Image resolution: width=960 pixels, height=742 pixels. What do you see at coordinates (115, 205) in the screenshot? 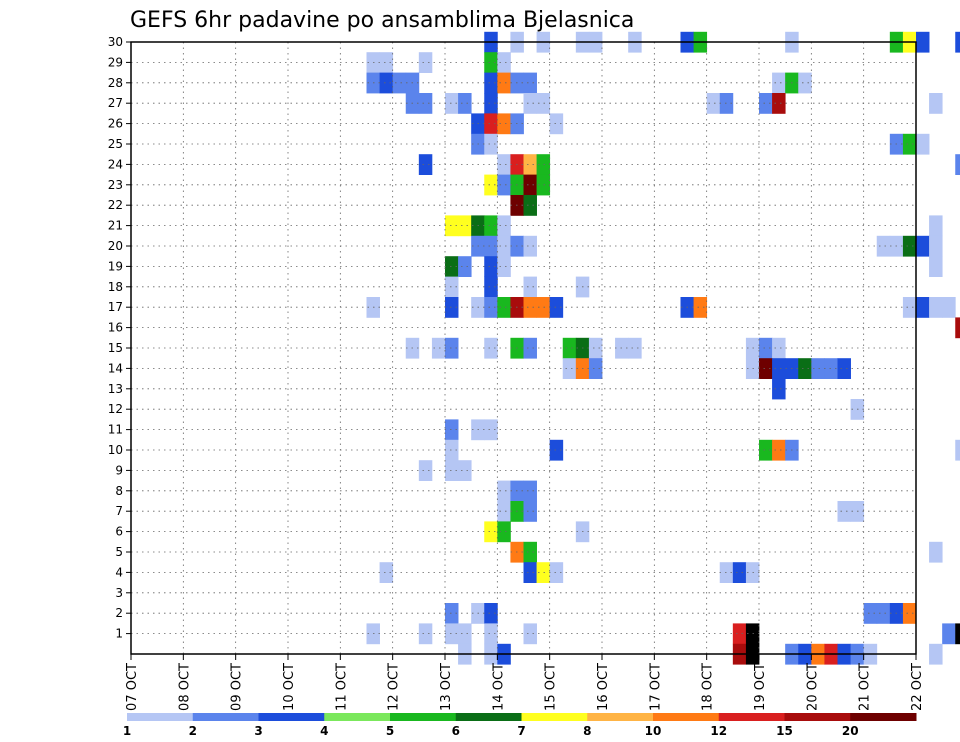
I see `y-tick-label: 22` at bounding box center [115, 205].